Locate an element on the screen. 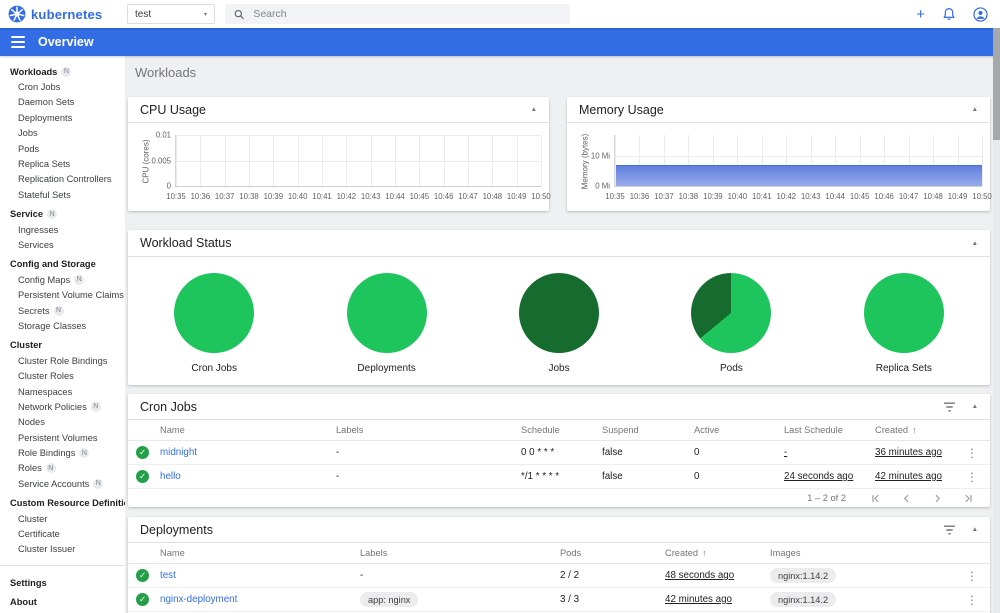 Image resolution: width=1000 pixels, height=613 pixels. create-resource-button: + is located at coordinates (920, 14).